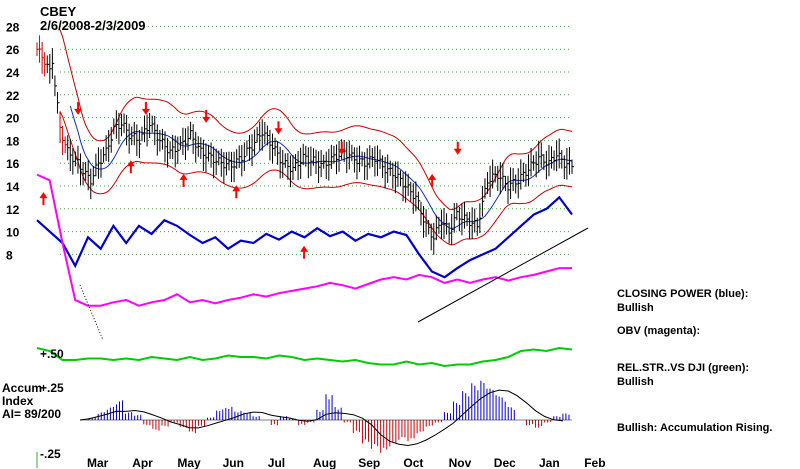  I want to click on accum-smoothed-line, so click(321, 418).